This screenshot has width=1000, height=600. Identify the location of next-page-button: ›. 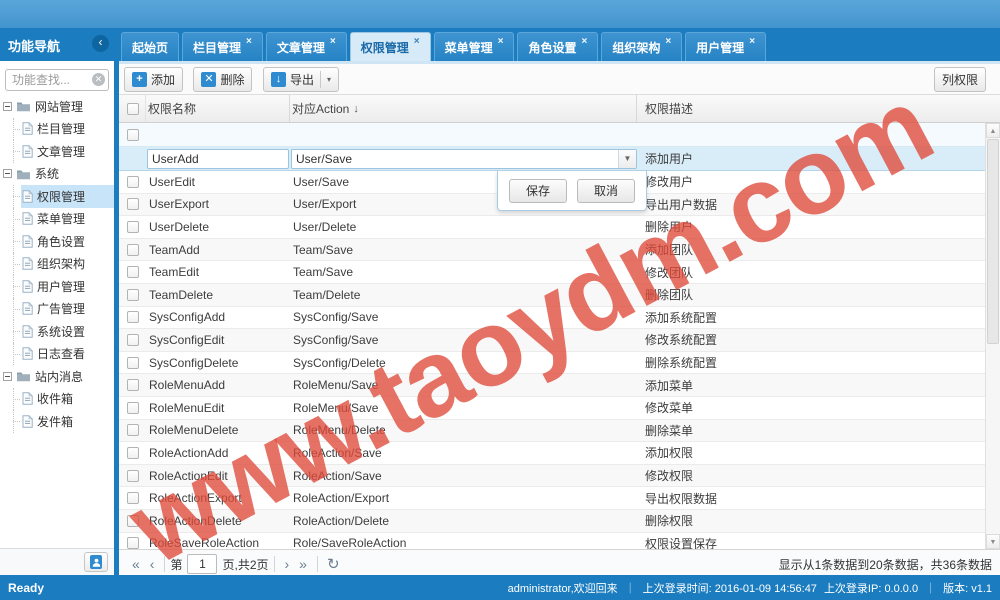
(287, 564).